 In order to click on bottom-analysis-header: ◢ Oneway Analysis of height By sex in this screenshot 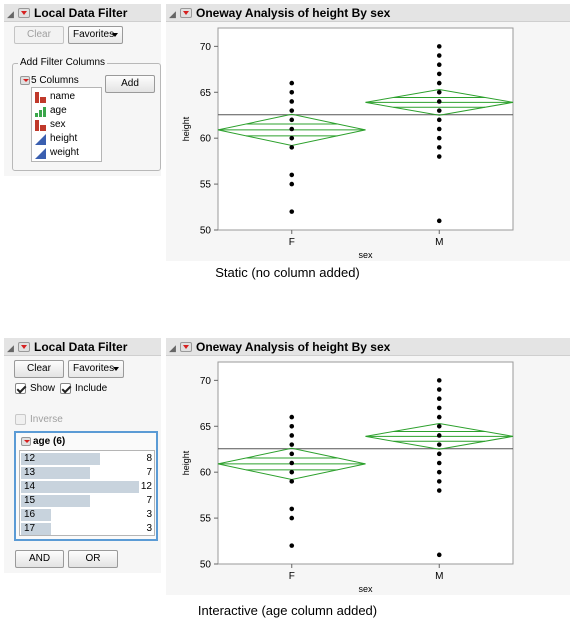, I will do `click(368, 347)`.